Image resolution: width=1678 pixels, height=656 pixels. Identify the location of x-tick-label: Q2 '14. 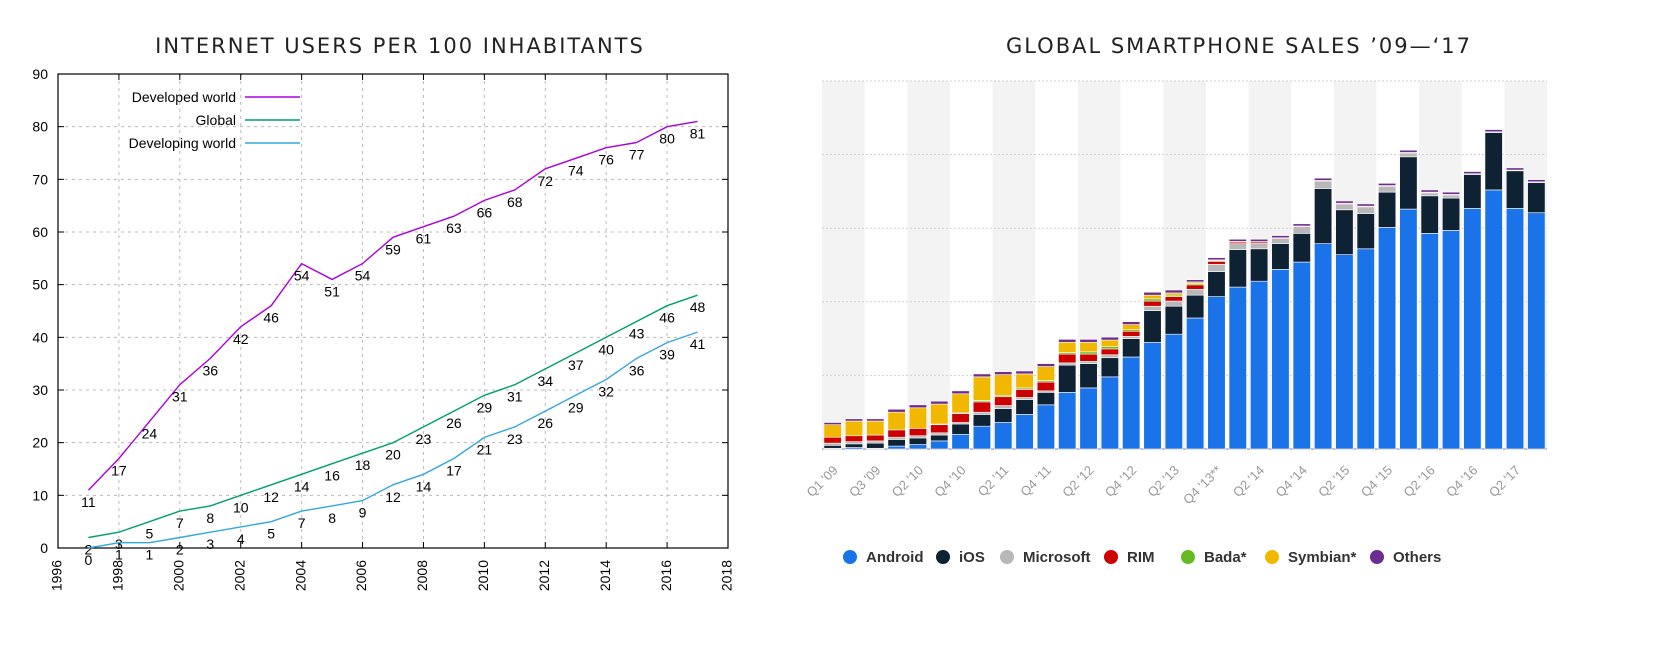
(1248, 481).